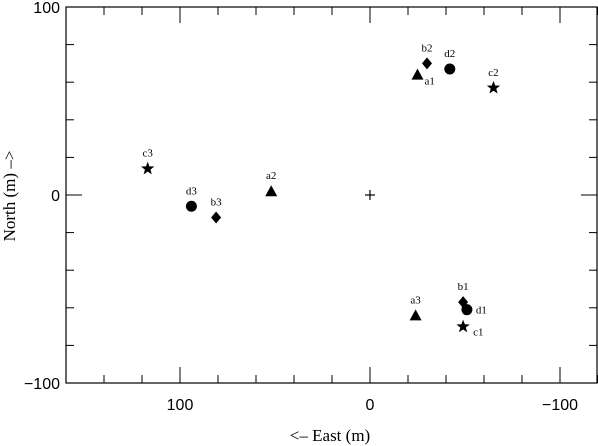 Image resolution: width=598 pixels, height=446 pixels. Describe the element at coordinates (180, 405) in the screenshot. I see `x-tick-label: 100` at that location.